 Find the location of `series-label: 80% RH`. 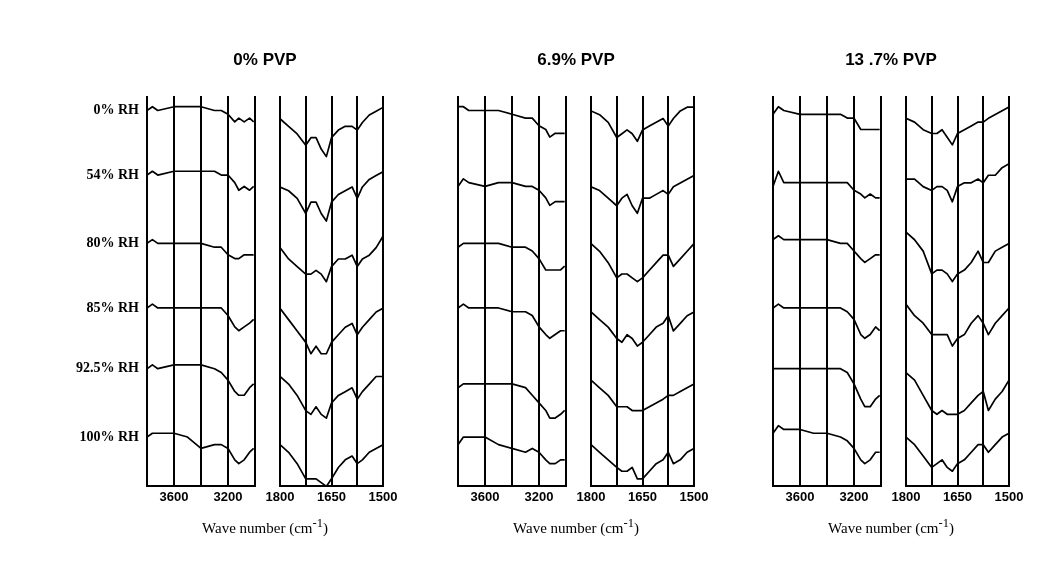

series-label: 80% RH is located at coordinates (113, 243).